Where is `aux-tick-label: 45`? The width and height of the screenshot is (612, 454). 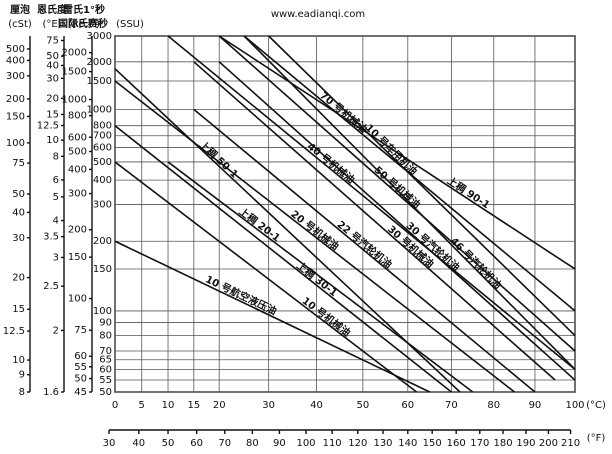 aux-tick-label: 45 is located at coordinates (80, 392).